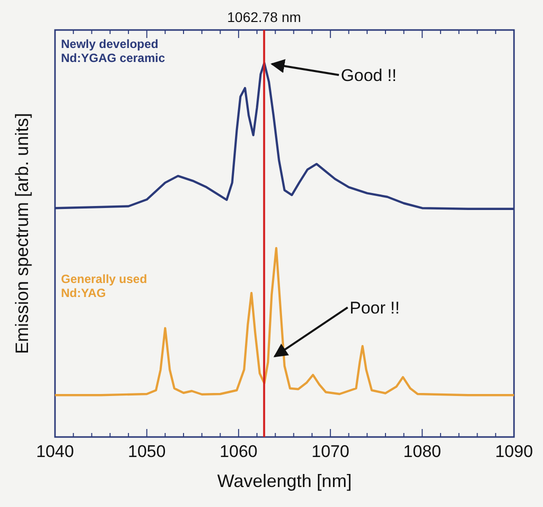 This screenshot has width=543, height=507. What do you see at coordinates (284, 481) in the screenshot?
I see `x-axis-title: Wavelength [nm]` at bounding box center [284, 481].